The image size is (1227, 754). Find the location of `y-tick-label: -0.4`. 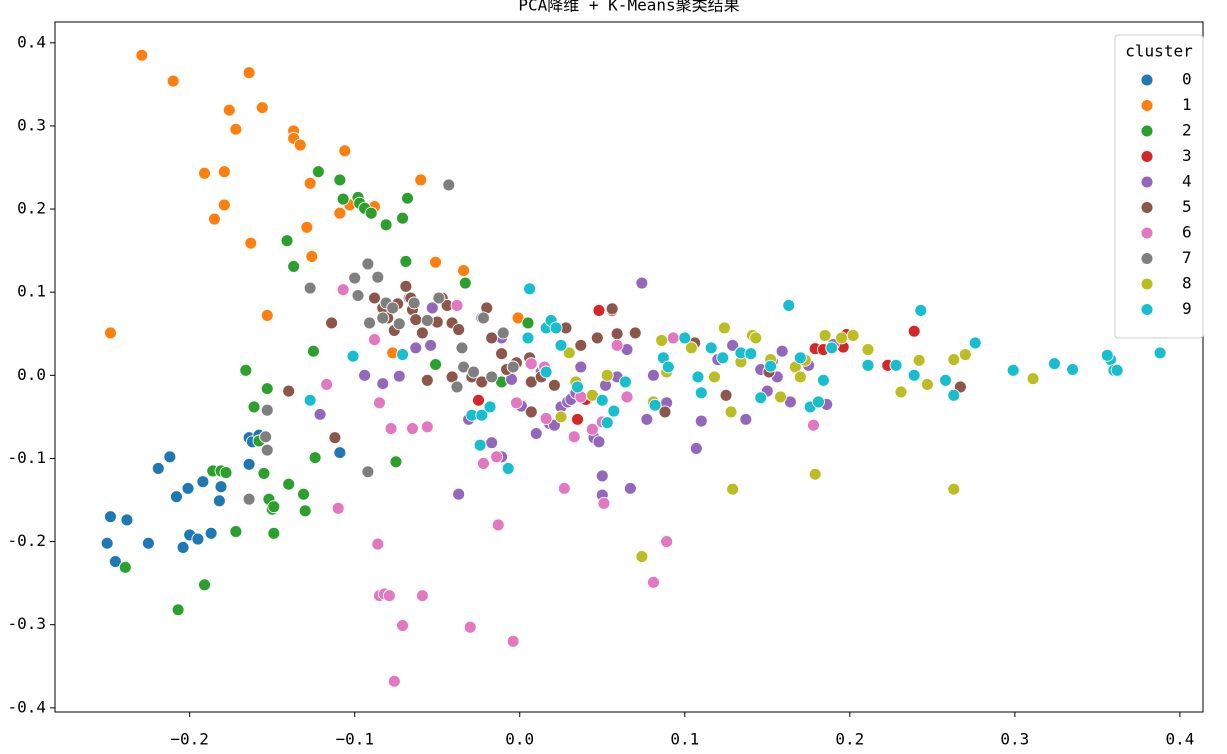

y-tick-label: -0.4 is located at coordinates (26, 706).